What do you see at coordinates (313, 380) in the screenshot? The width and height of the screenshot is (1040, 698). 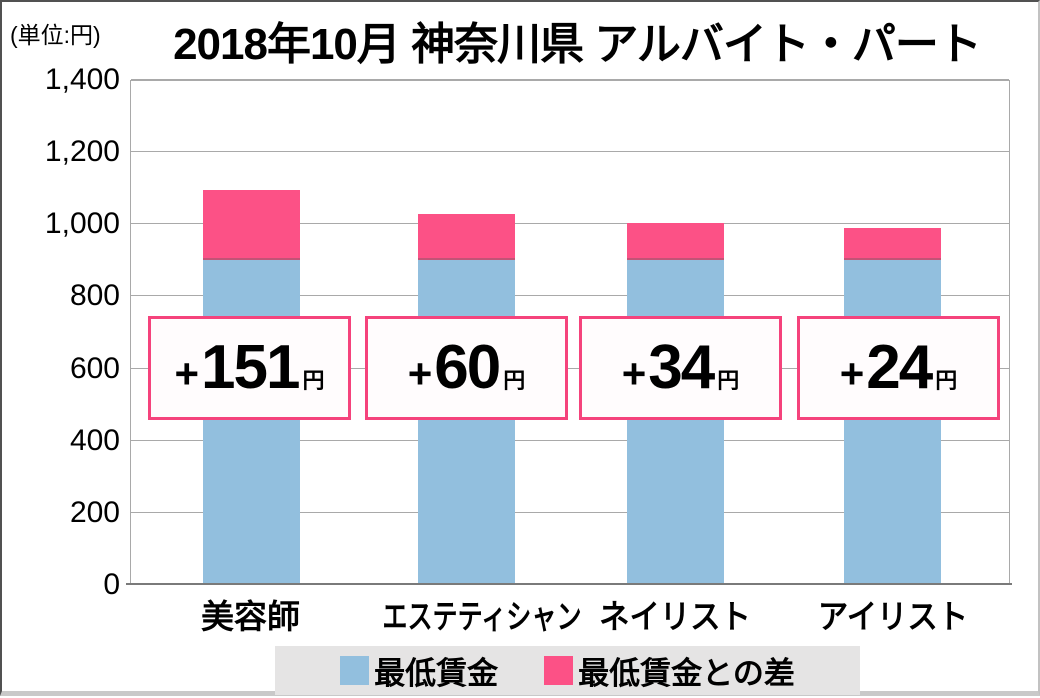 I see `diff-unit-1: 円` at bounding box center [313, 380].